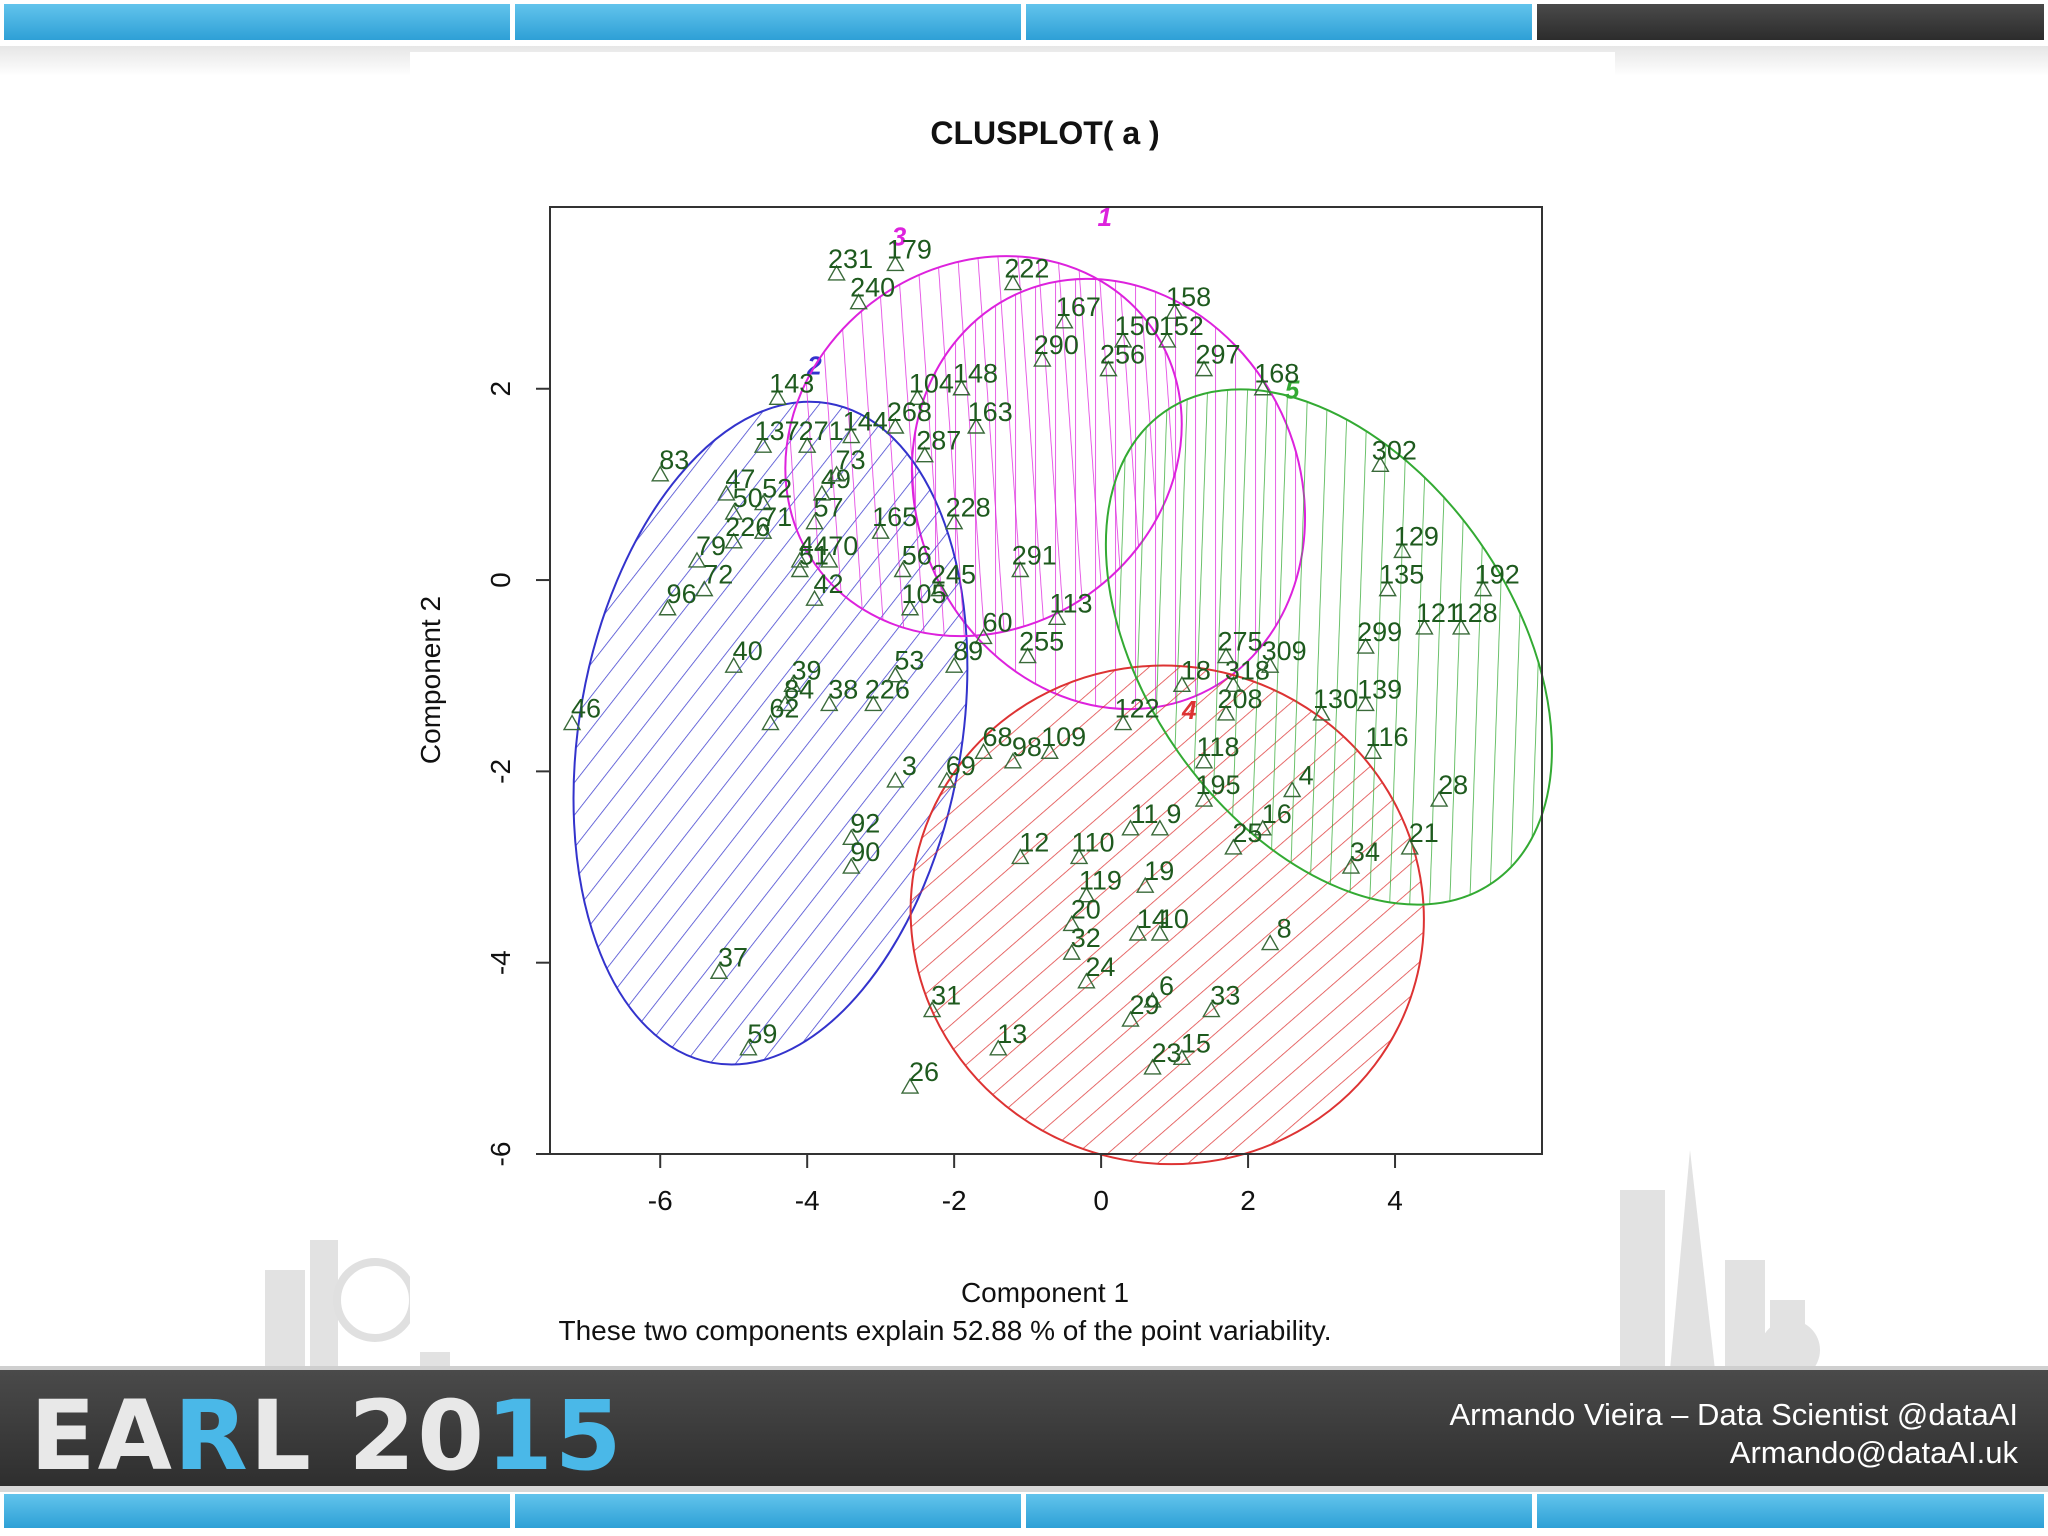  I want to click on data-point: 51, so click(809, 559).